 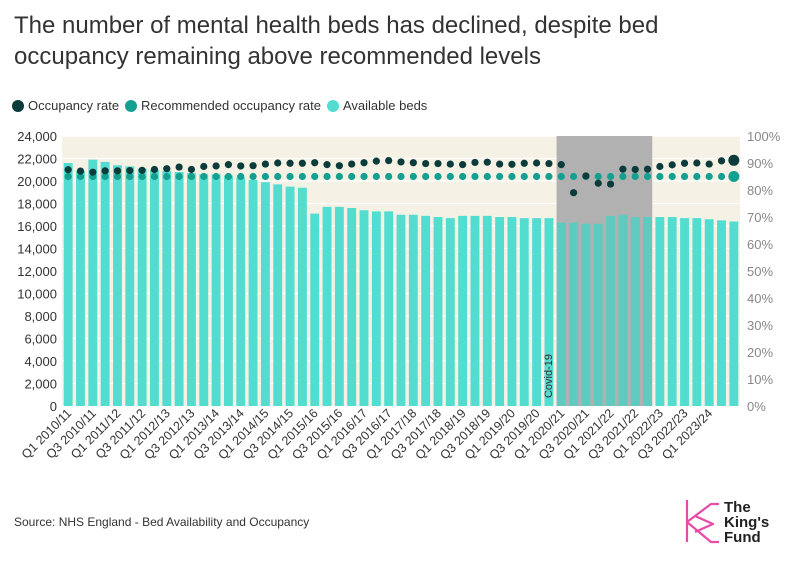 I want to click on y-left-tick-label: 12,000, so click(x=37, y=271).